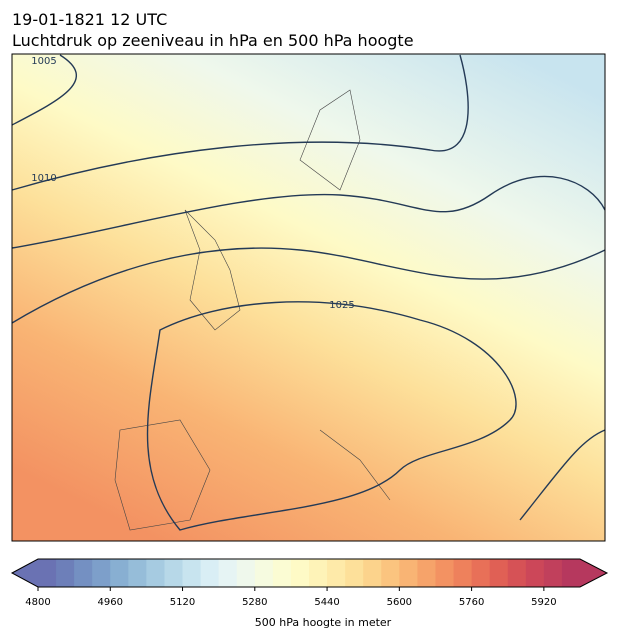  I want to click on isobar-label: 1010, so click(43, 178).